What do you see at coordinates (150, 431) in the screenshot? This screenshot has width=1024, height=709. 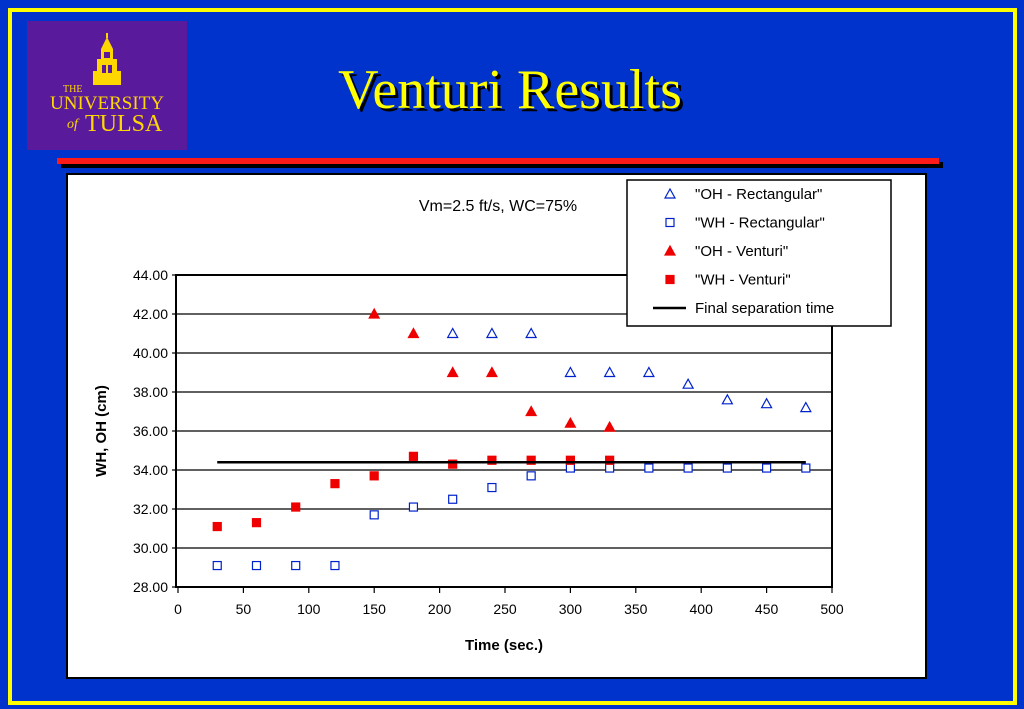 I see `y-tick-label: 36.00` at bounding box center [150, 431].